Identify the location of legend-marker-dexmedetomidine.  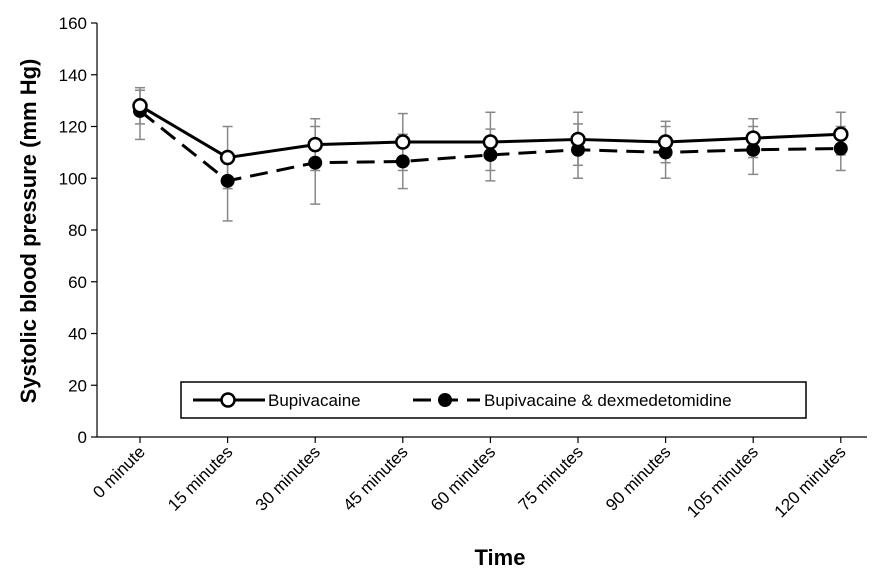
(445, 400).